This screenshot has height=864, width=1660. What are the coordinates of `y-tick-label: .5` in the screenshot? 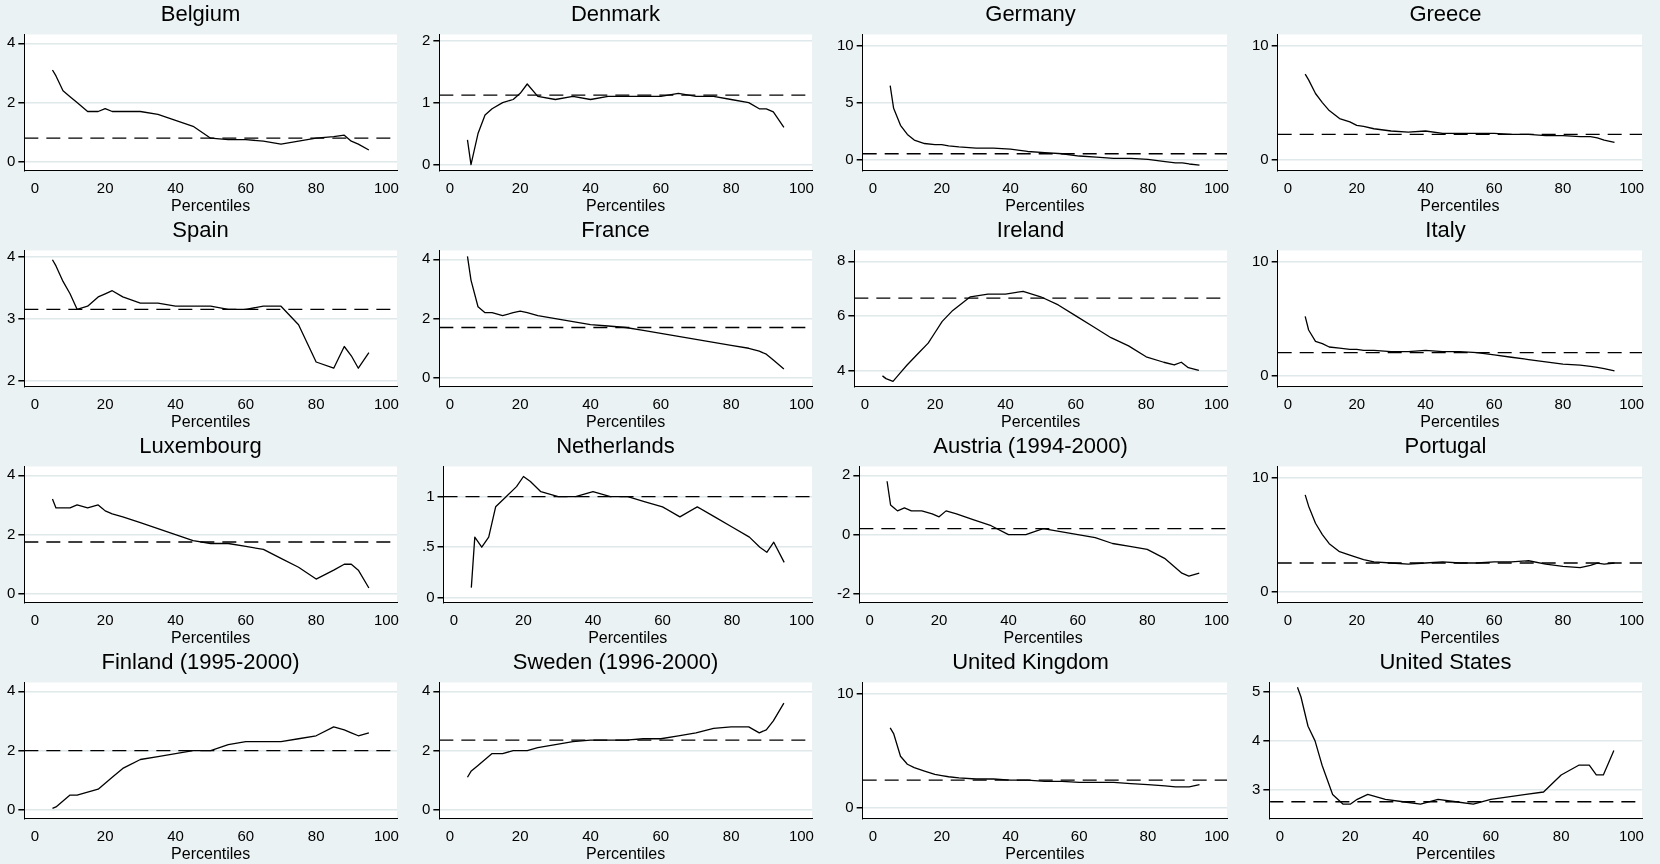 It's located at (428, 546).